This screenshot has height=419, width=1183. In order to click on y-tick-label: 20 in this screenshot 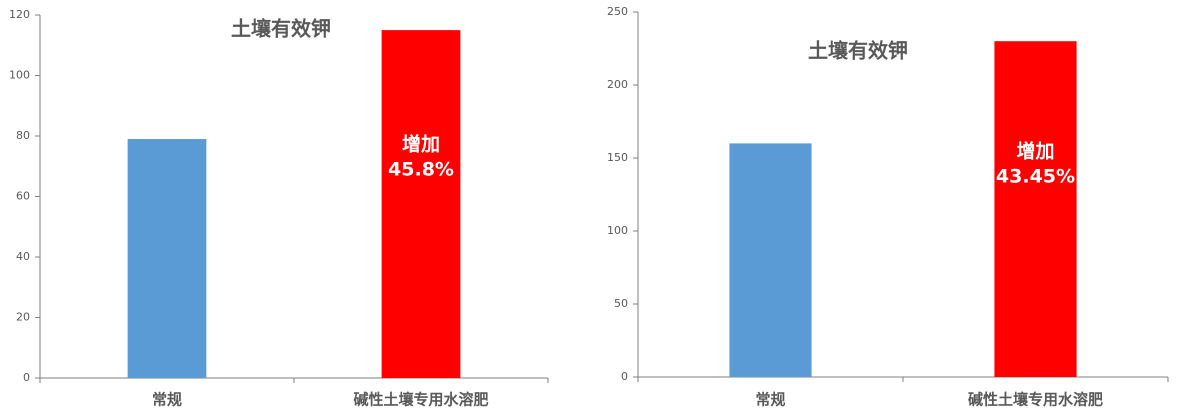, I will do `click(23, 317)`.